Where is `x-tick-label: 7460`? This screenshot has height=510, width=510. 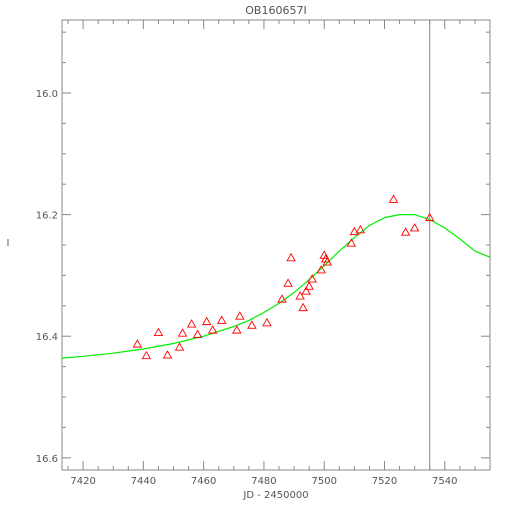 x-tick-label: 7460 is located at coordinates (203, 481).